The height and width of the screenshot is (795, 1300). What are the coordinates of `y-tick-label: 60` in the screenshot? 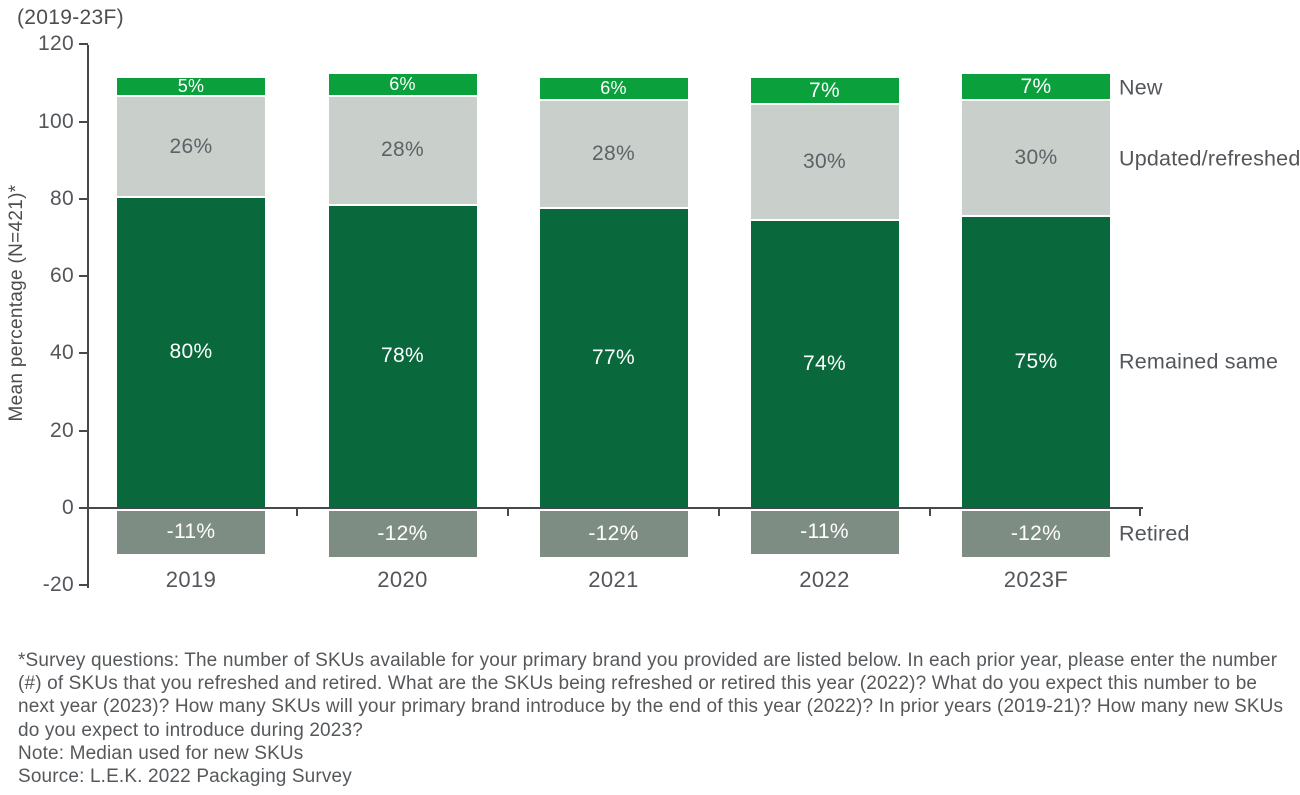 It's located at (62, 276).